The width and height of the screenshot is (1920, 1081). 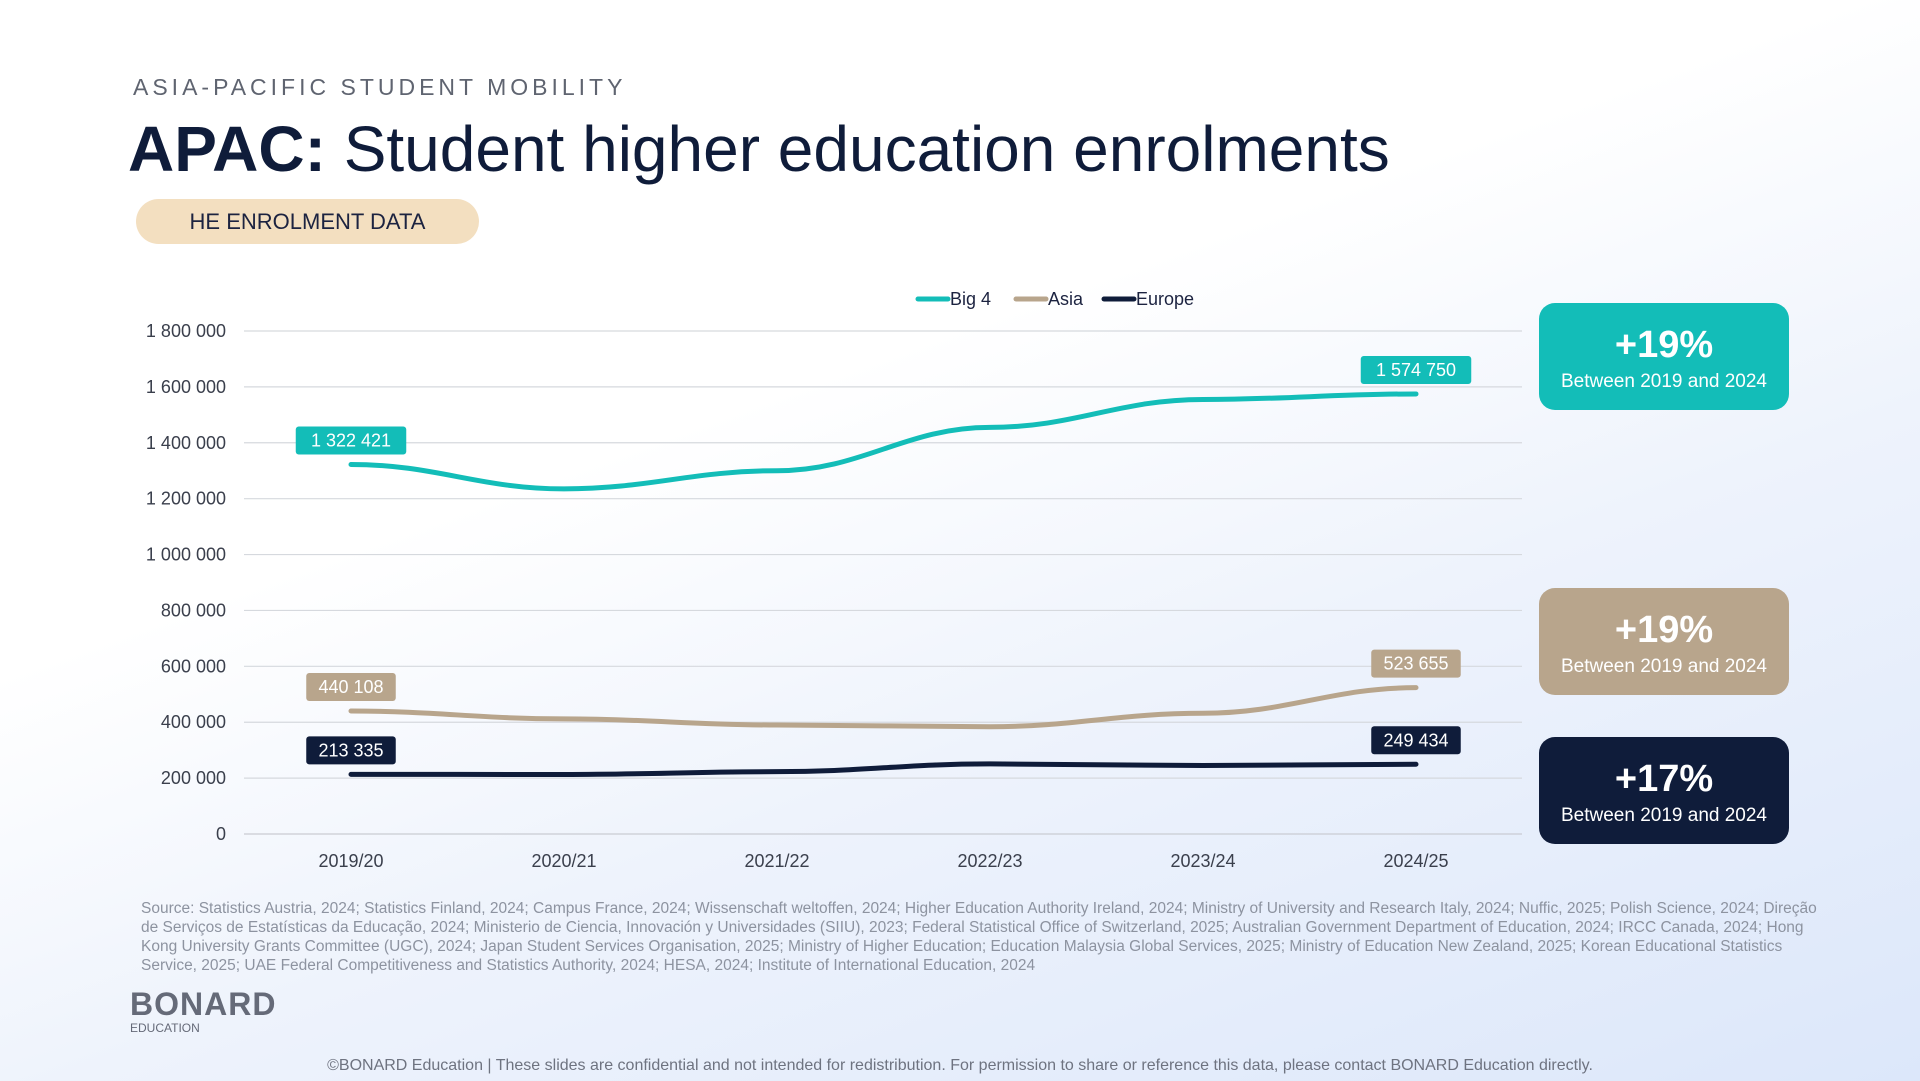 I want to click on section-pill: HE ENROLMENT DATA, so click(x=307, y=221).